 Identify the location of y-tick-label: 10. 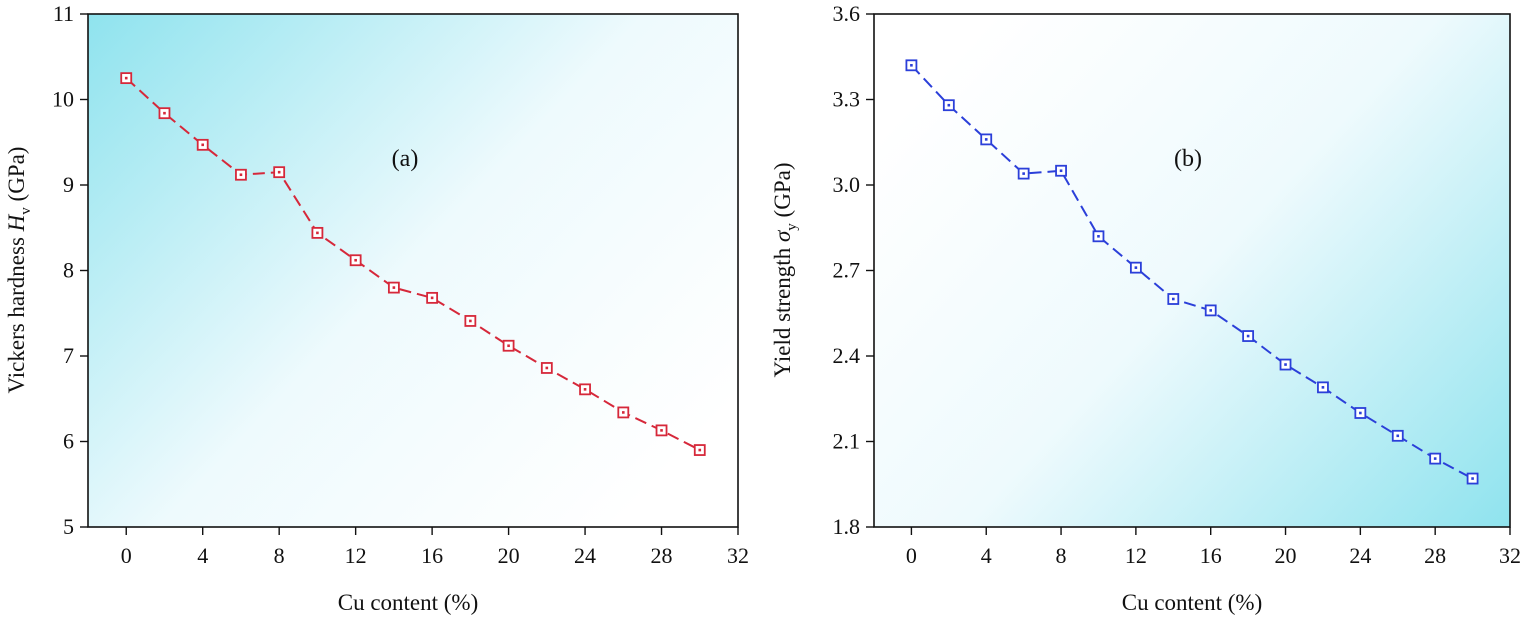
(63, 99).